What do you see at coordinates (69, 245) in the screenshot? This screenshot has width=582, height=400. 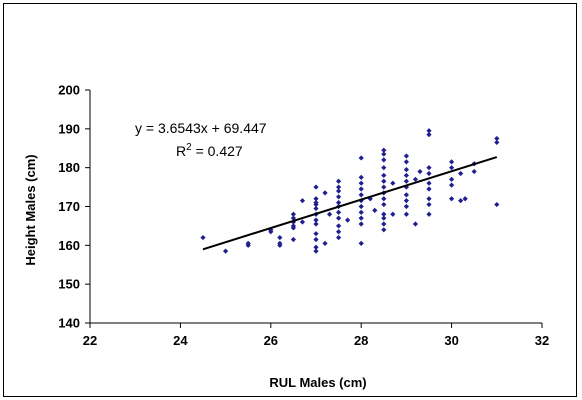 I see `y-tick-label: 160` at bounding box center [69, 245].